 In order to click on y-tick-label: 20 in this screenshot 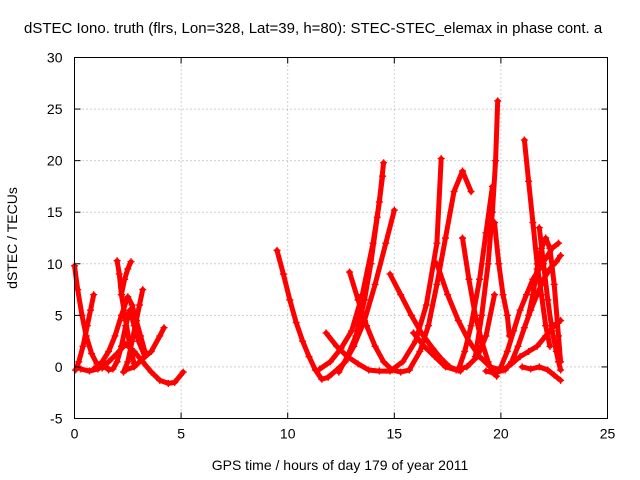, I will do `click(55, 161)`.